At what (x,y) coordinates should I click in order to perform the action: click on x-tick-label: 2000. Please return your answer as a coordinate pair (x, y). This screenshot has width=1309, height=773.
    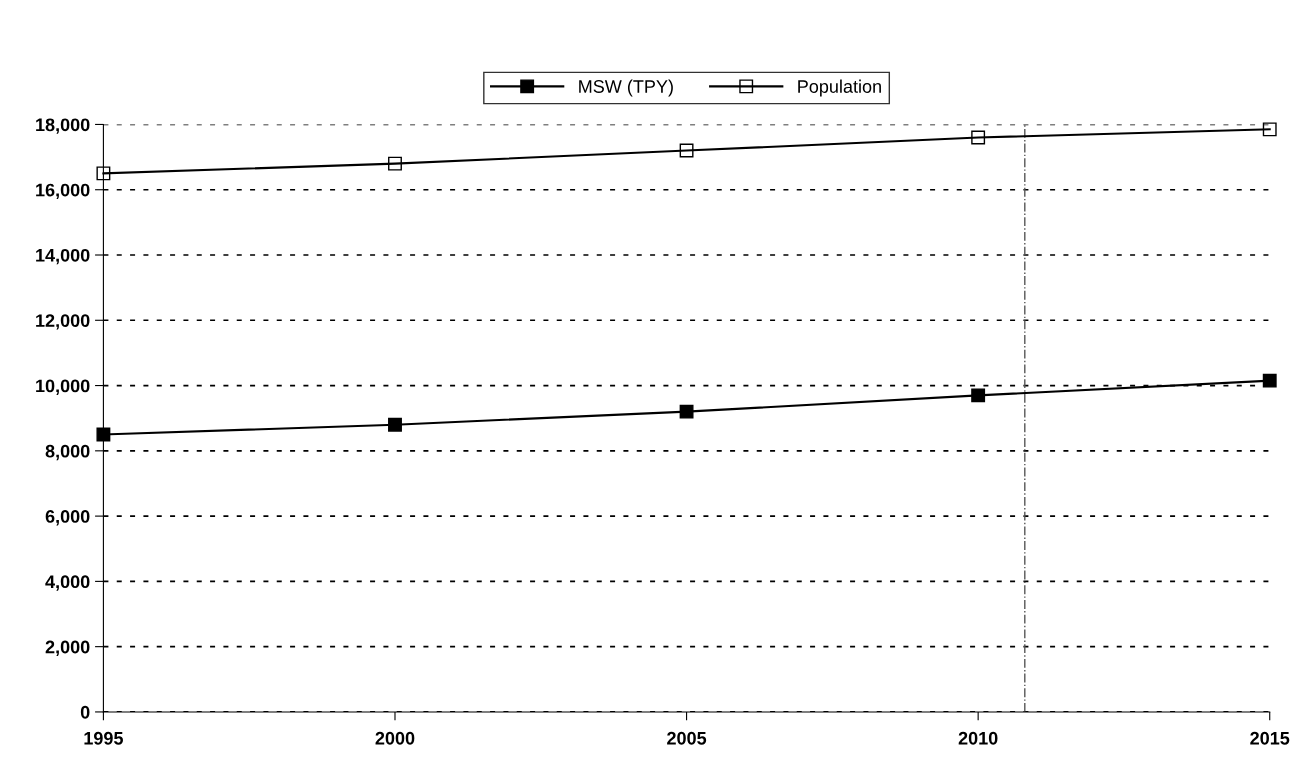
    Looking at the image, I should click on (395, 738).